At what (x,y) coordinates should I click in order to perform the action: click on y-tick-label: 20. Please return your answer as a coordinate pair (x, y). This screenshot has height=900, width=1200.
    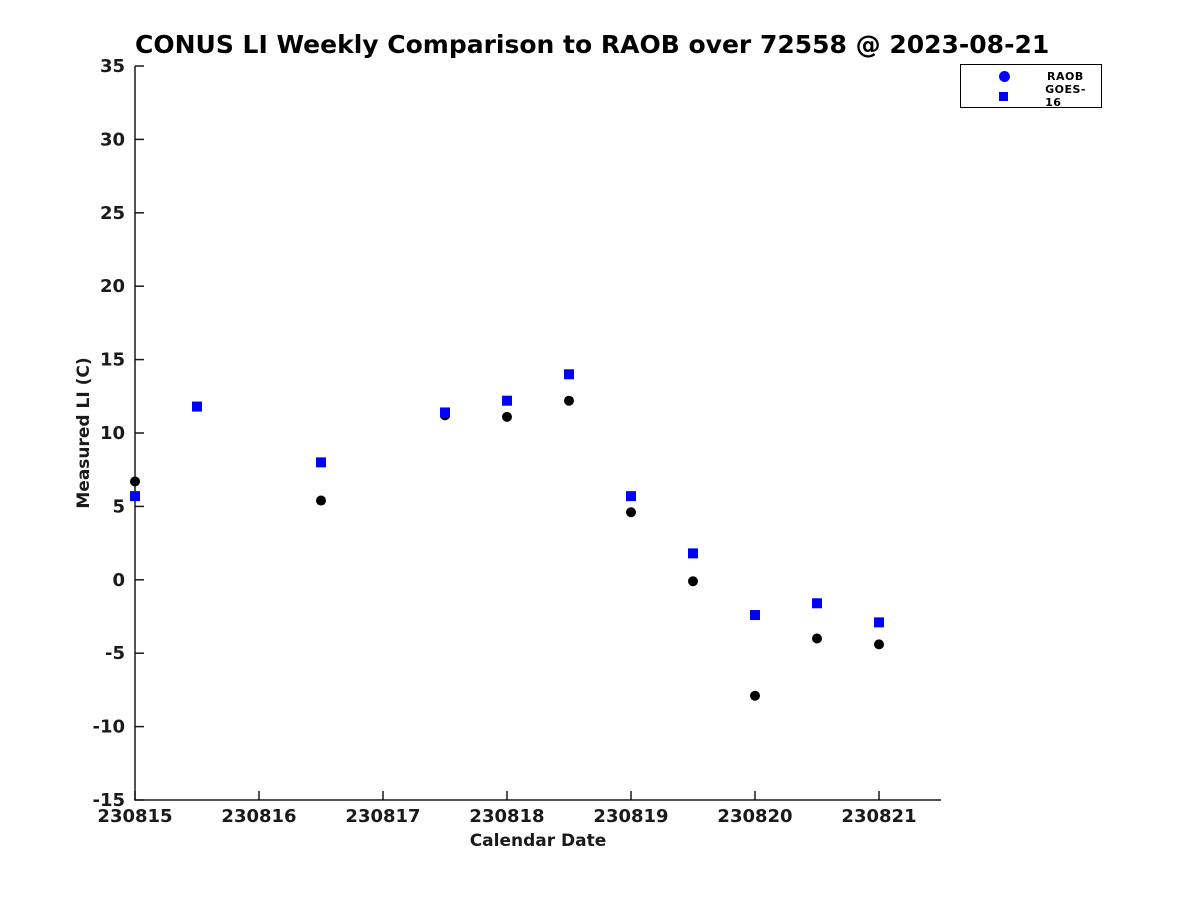
    Looking at the image, I should click on (112, 286).